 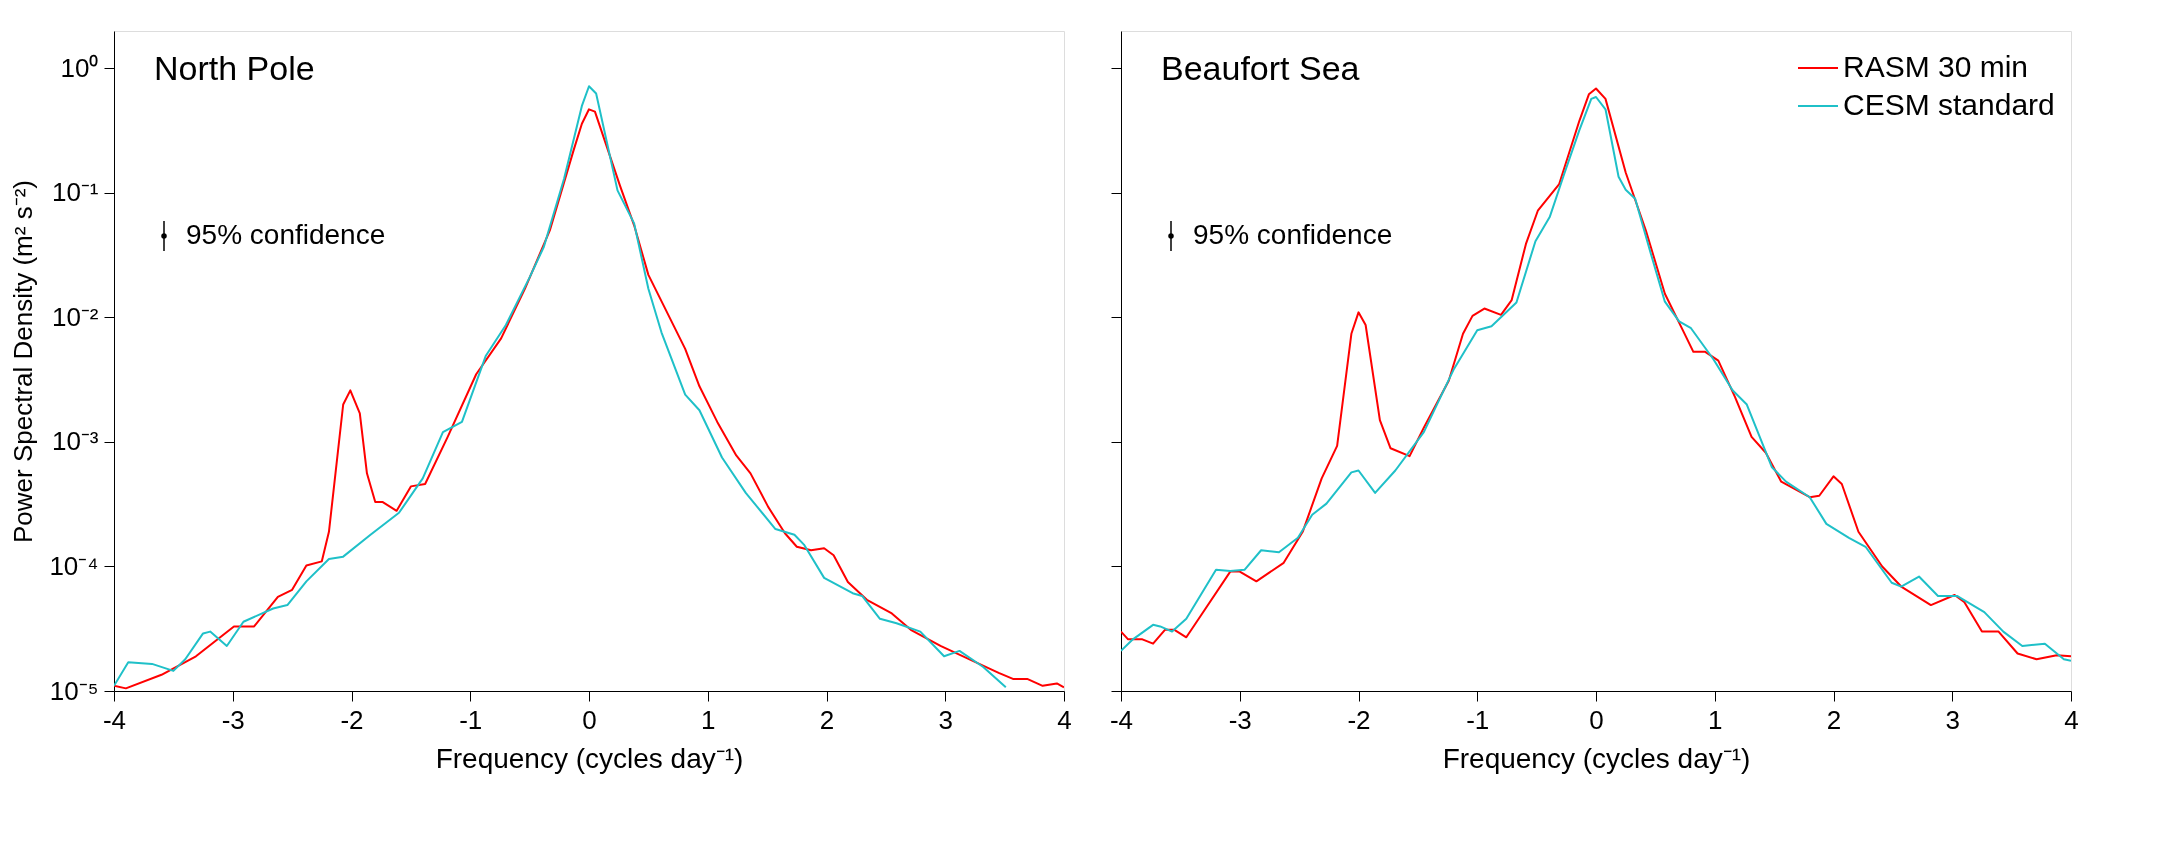 What do you see at coordinates (23, 361) in the screenshot?
I see `y-axis-title: Power Spectral Density (m² s⁻²)` at bounding box center [23, 361].